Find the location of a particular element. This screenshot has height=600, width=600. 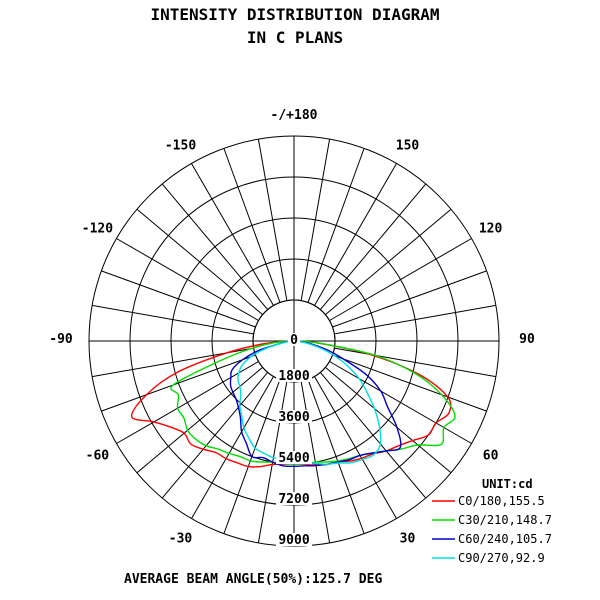

series-curve is located at coordinates (315, 404).